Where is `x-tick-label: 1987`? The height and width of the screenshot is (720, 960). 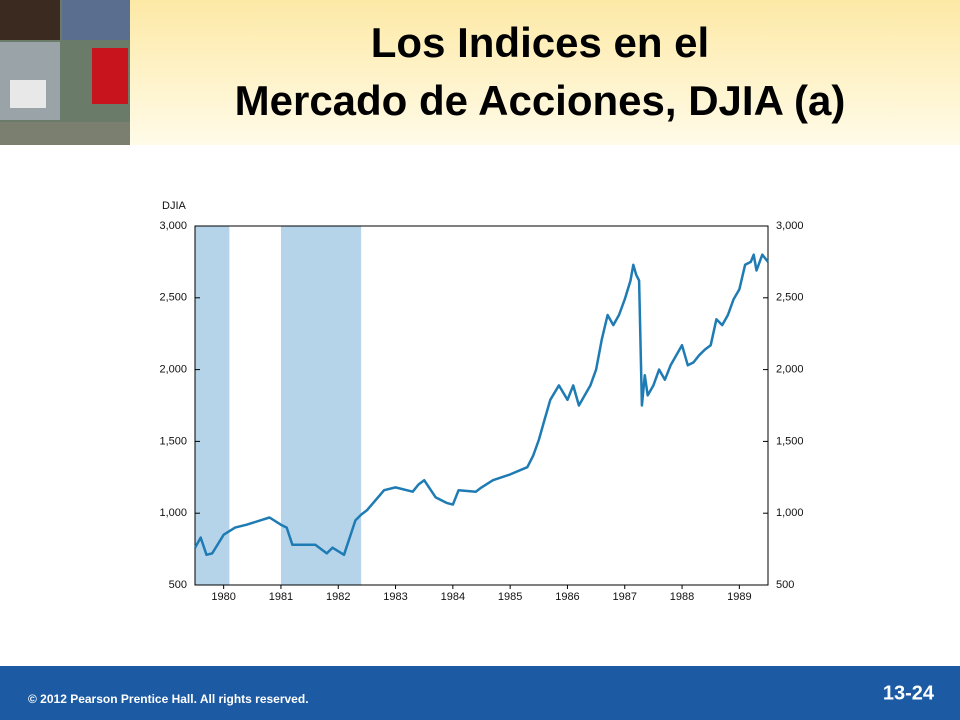
x-tick-label: 1987 is located at coordinates (625, 597).